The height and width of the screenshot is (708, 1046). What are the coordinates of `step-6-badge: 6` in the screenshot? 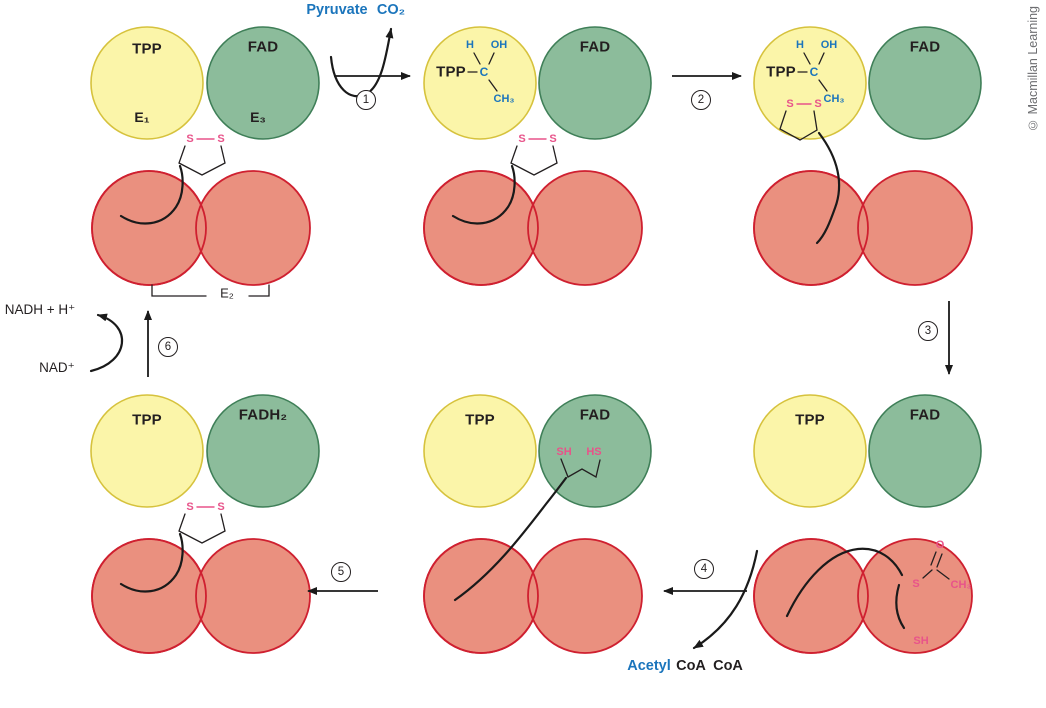 It's located at (168, 347).